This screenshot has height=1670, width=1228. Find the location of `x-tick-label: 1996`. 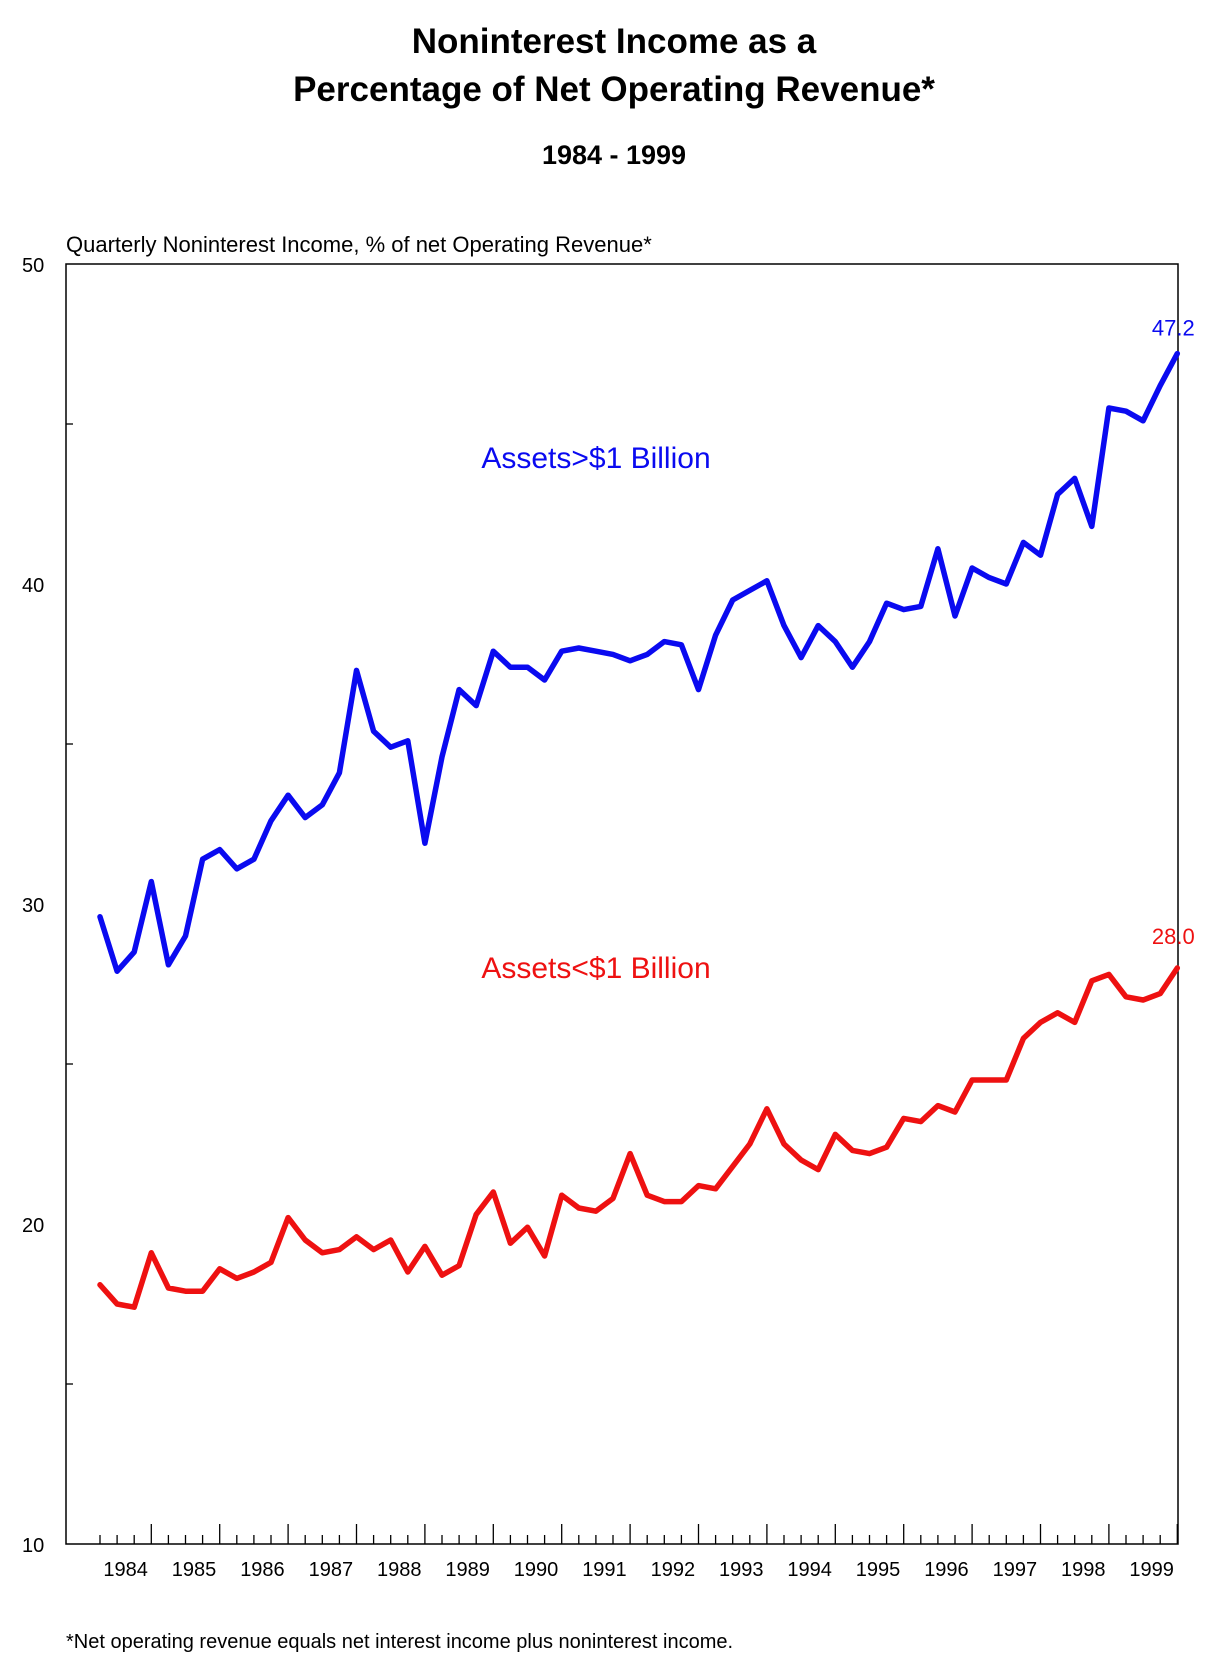

x-tick-label: 1996 is located at coordinates (946, 1570).